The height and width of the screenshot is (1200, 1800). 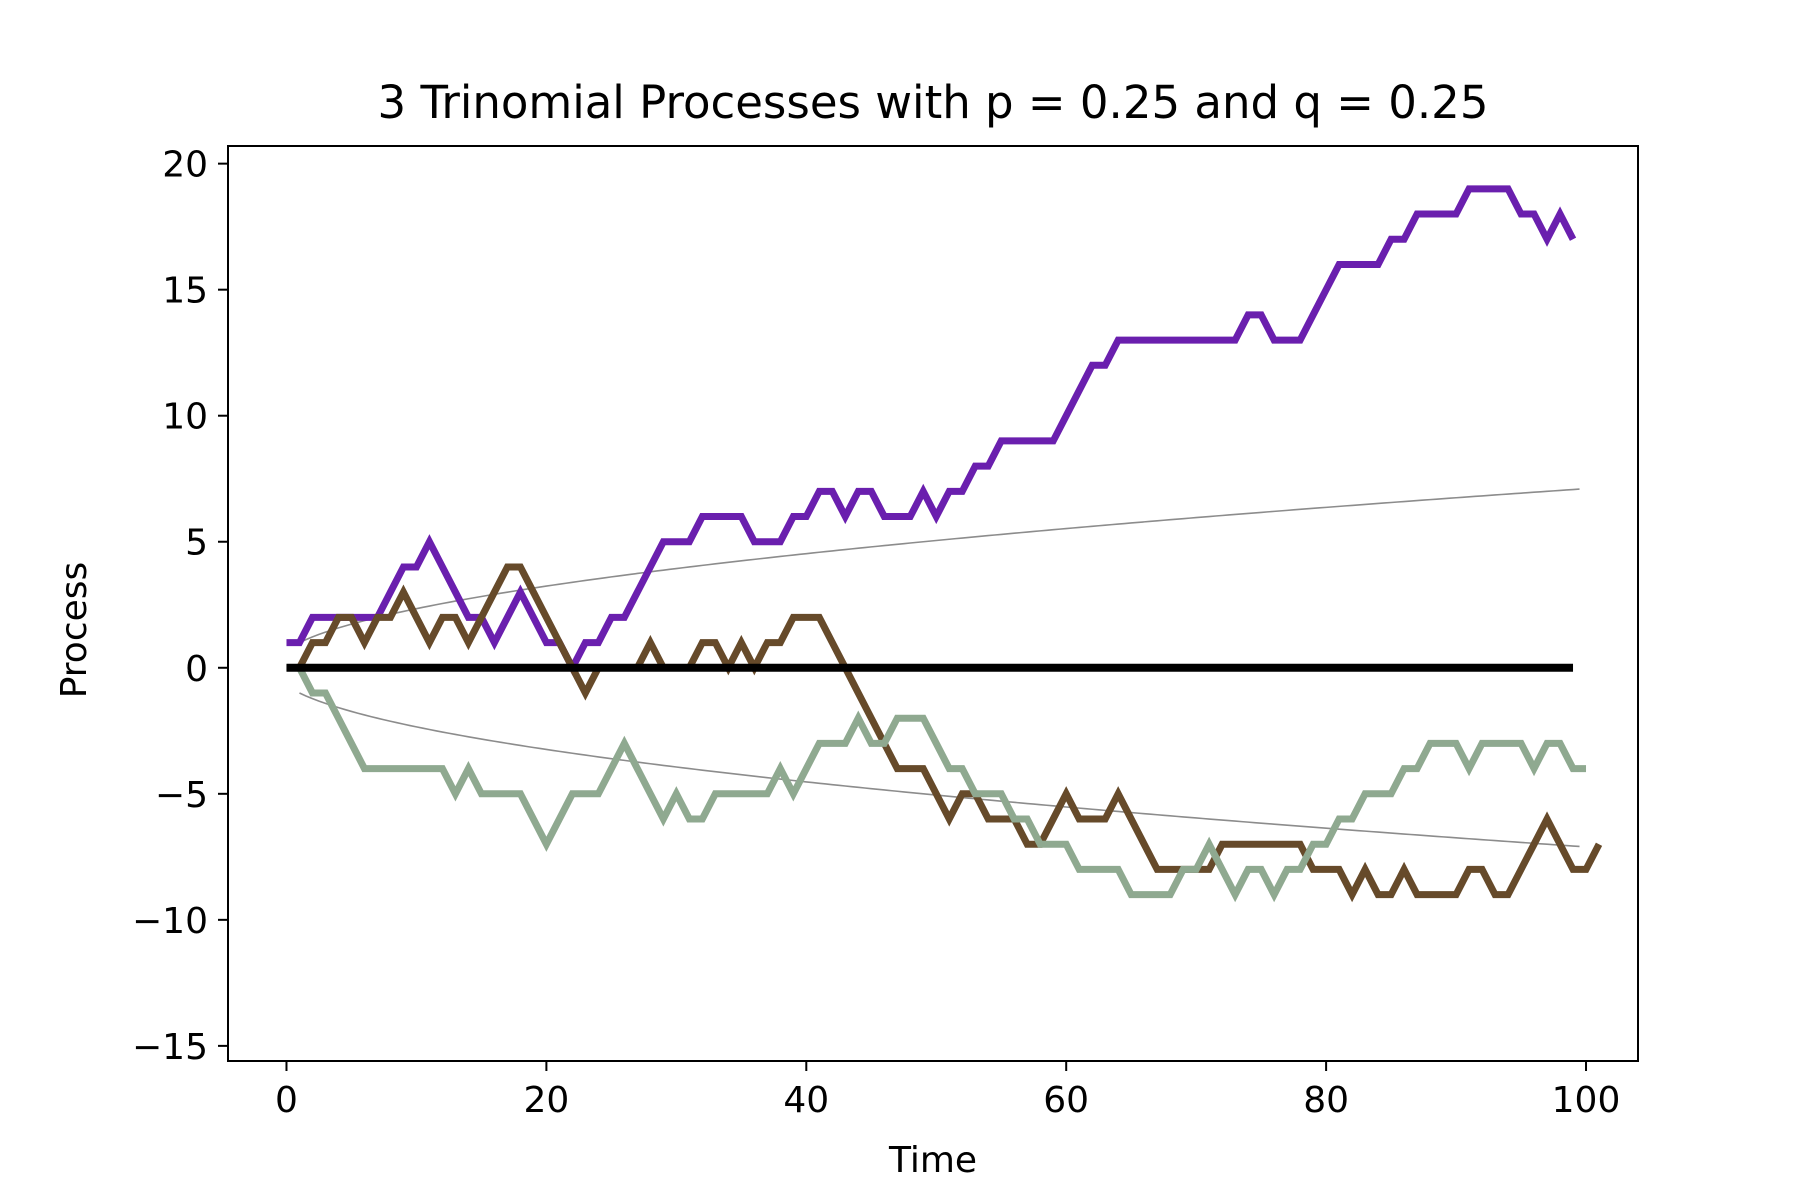 I want to click on y-axis: −15 −10 −5 0 5 10 15 20, so click(x=180, y=606).